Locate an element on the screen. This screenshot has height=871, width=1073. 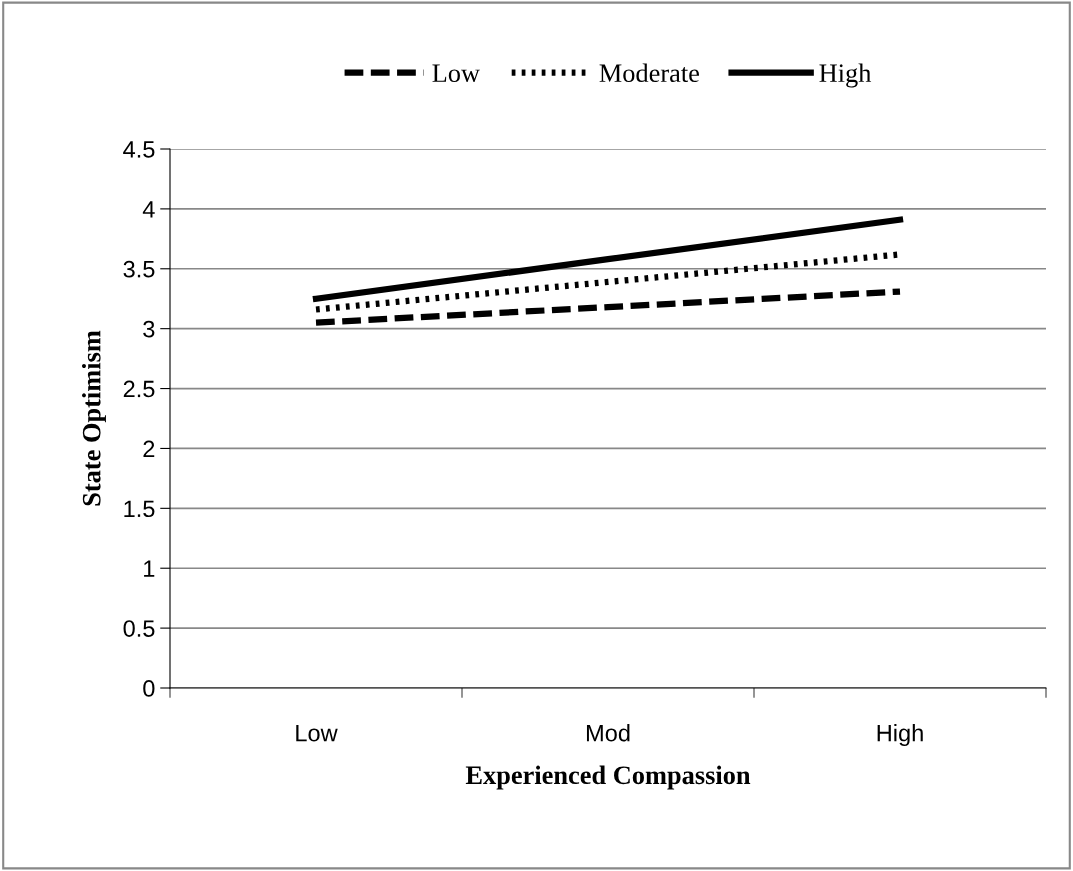
y-tick-label: 0 is located at coordinates (149, 688).